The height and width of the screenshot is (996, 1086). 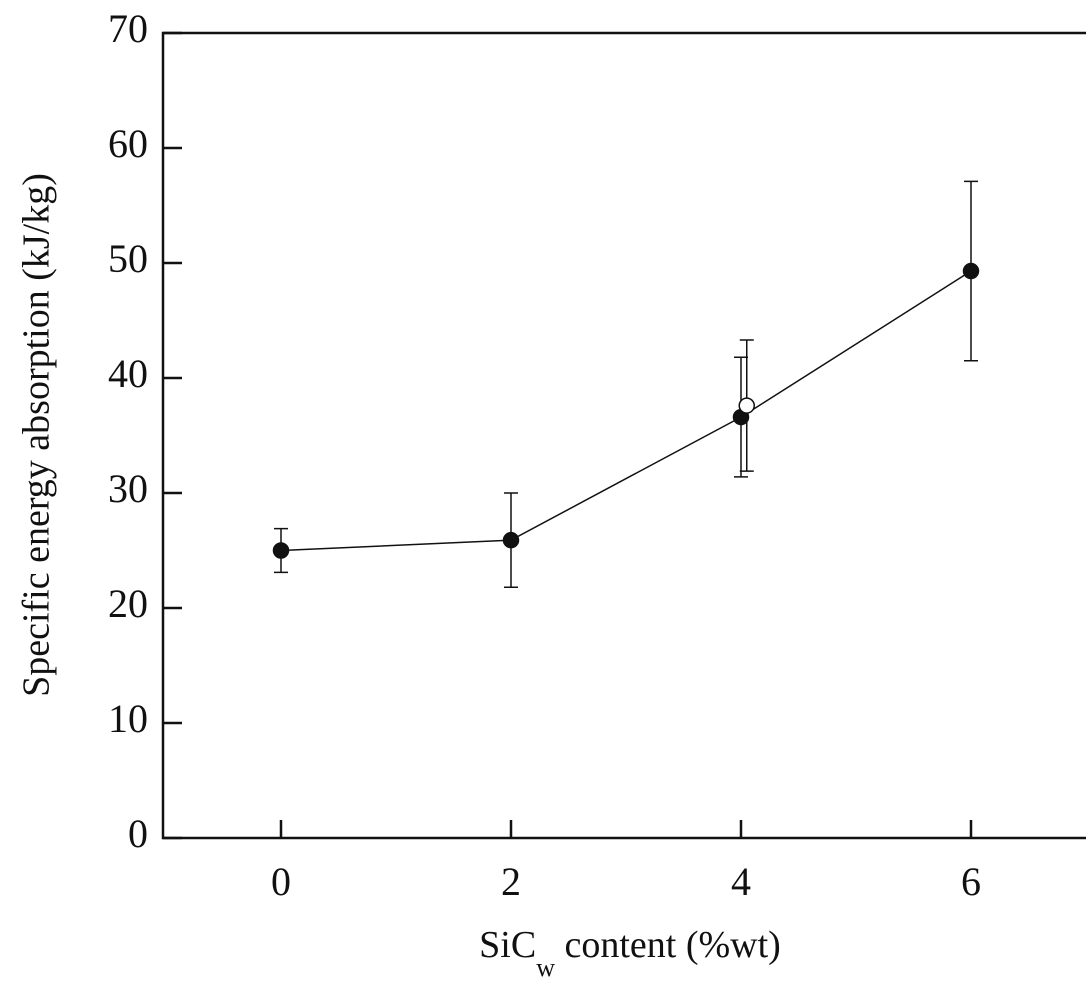 What do you see at coordinates (507, 945) in the screenshot?
I see `x-label-main: SiC` at bounding box center [507, 945].